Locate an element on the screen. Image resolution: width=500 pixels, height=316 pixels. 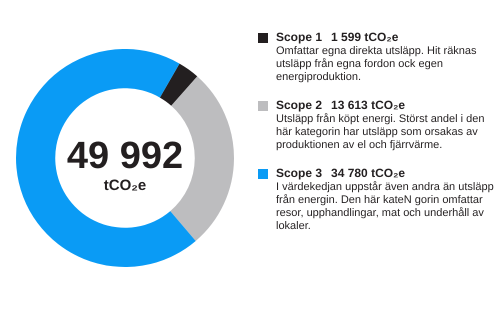
text: Omfattar egna direkta utsläpp. Hit räknas utsläpp från egna fordon ock egen energiproduktion. is located at coordinates (377, 64).